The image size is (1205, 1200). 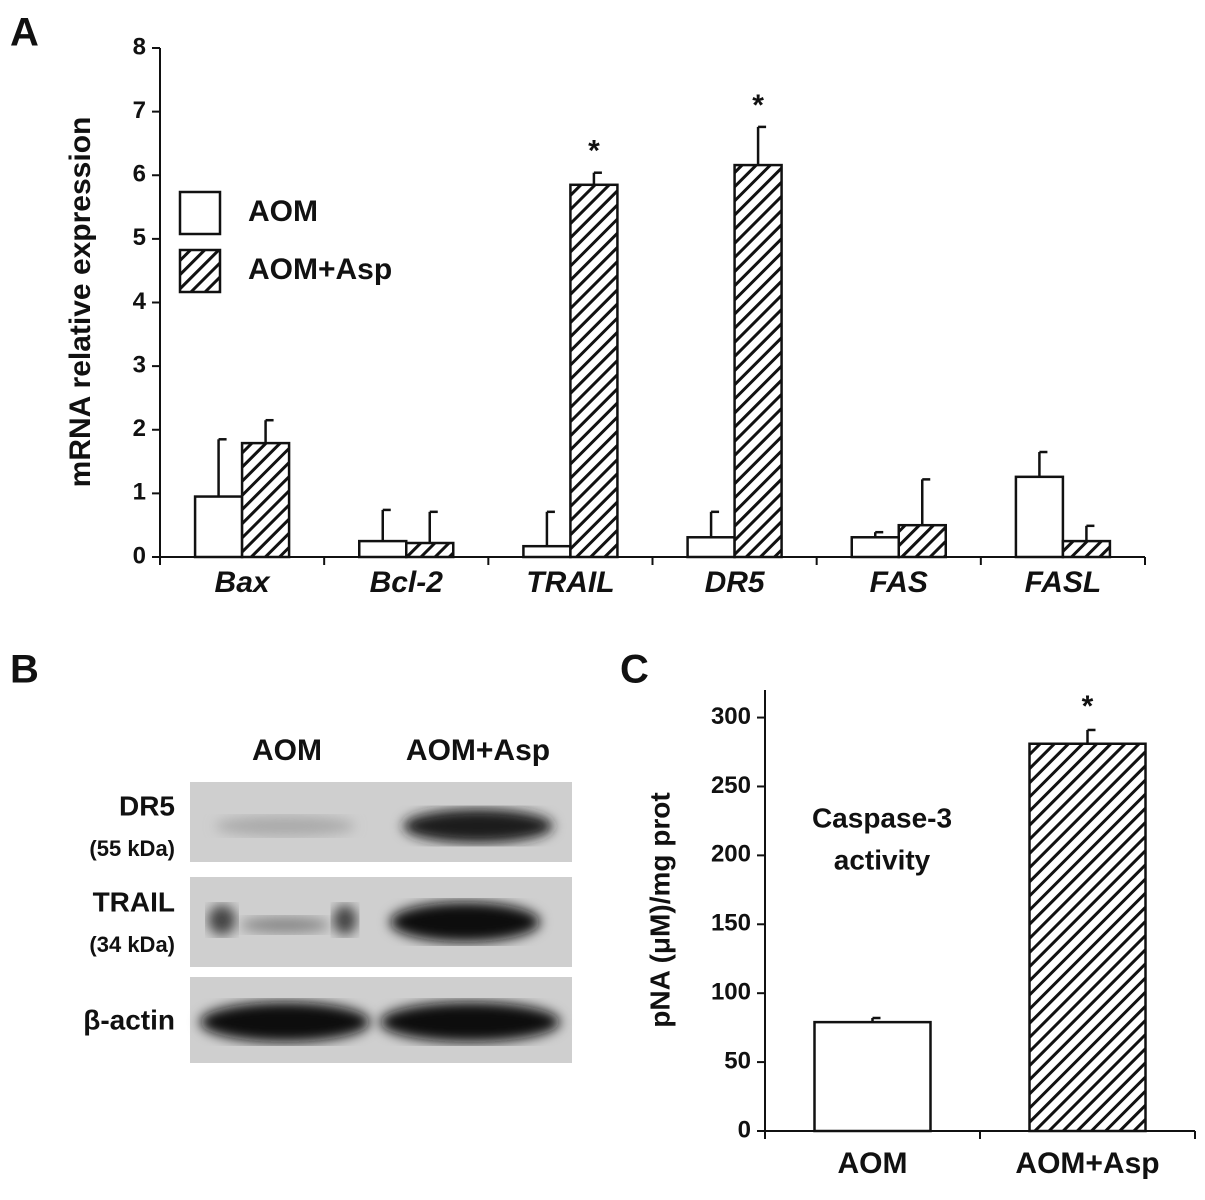 What do you see at coordinates (1087, 1163) in the screenshot?
I see `x-tick-label: AOM+Asp` at bounding box center [1087, 1163].